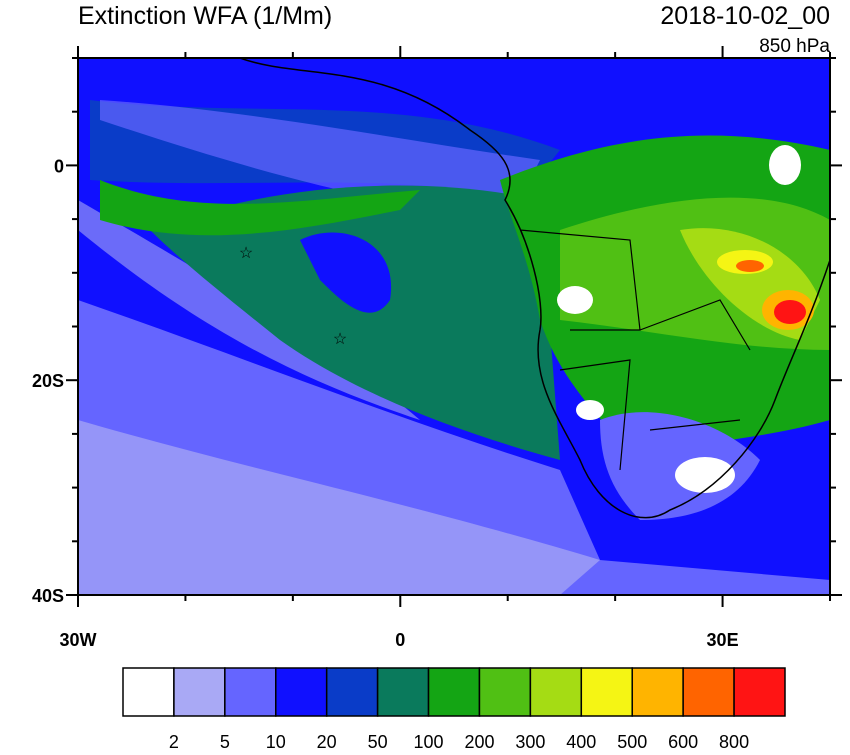  Describe the element at coordinates (479, 741) in the screenshot. I see `colorbar-label: 200` at that location.